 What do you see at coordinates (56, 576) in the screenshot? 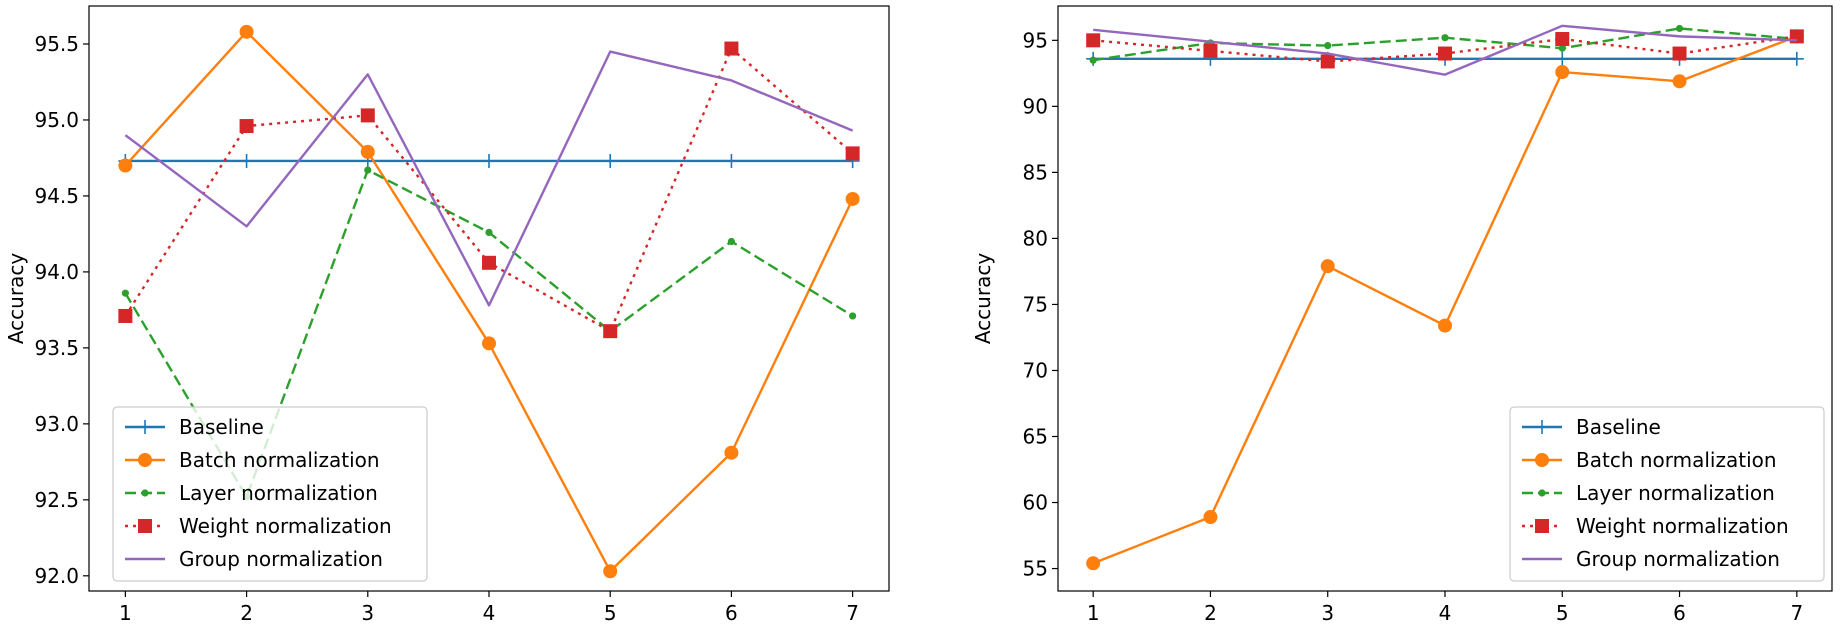
I see `y-tick-label: 92.0` at bounding box center [56, 576].